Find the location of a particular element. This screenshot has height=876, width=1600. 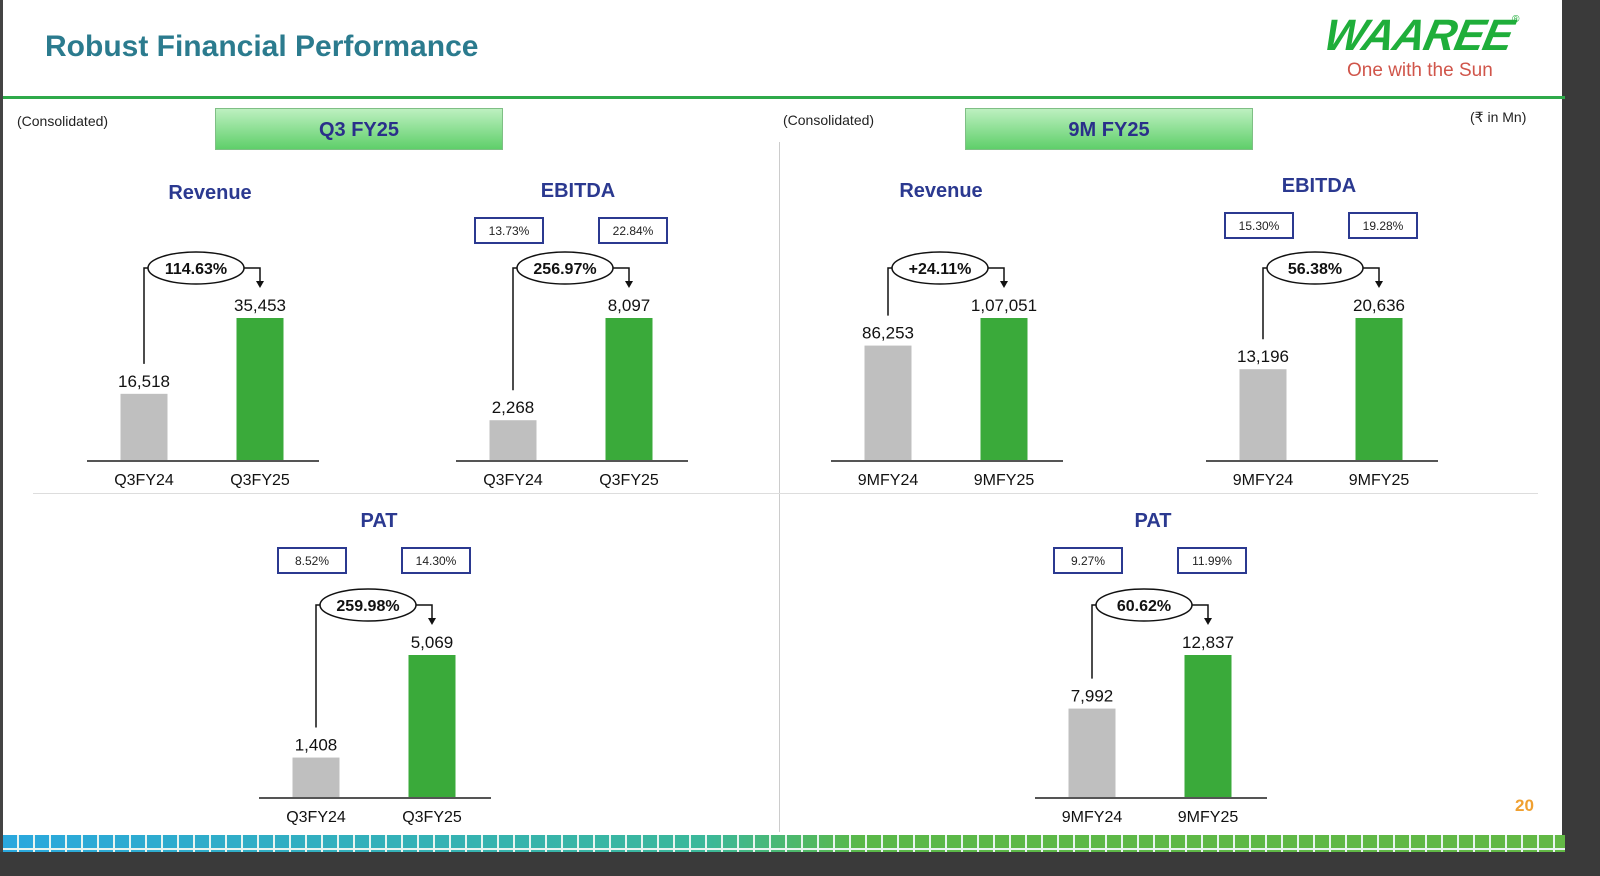

value-label: 86,253 is located at coordinates (888, 333).